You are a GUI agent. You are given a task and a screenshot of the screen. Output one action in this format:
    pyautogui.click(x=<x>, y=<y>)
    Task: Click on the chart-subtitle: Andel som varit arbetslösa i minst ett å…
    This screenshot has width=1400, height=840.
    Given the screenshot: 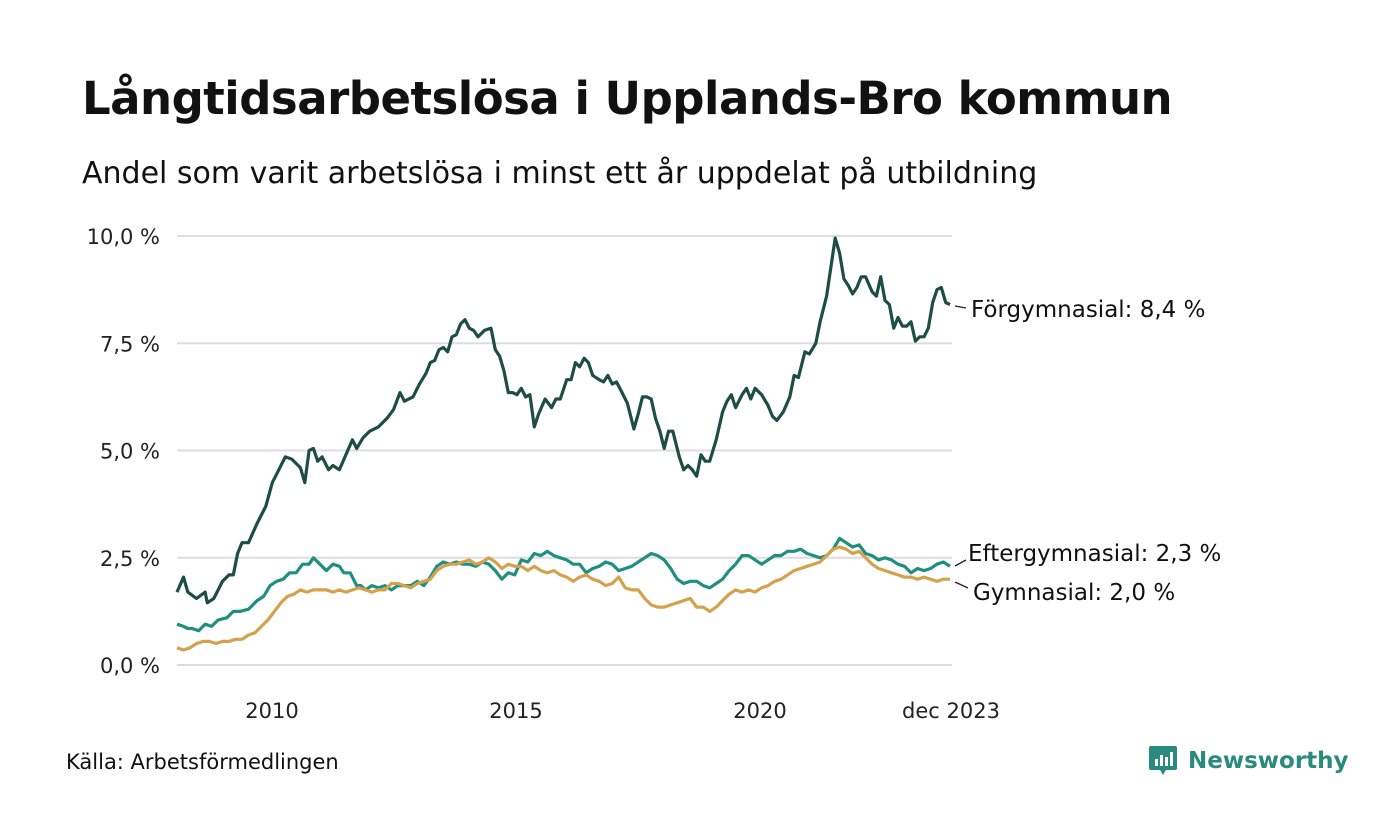 What is the action you would take?
    pyautogui.click(x=560, y=173)
    